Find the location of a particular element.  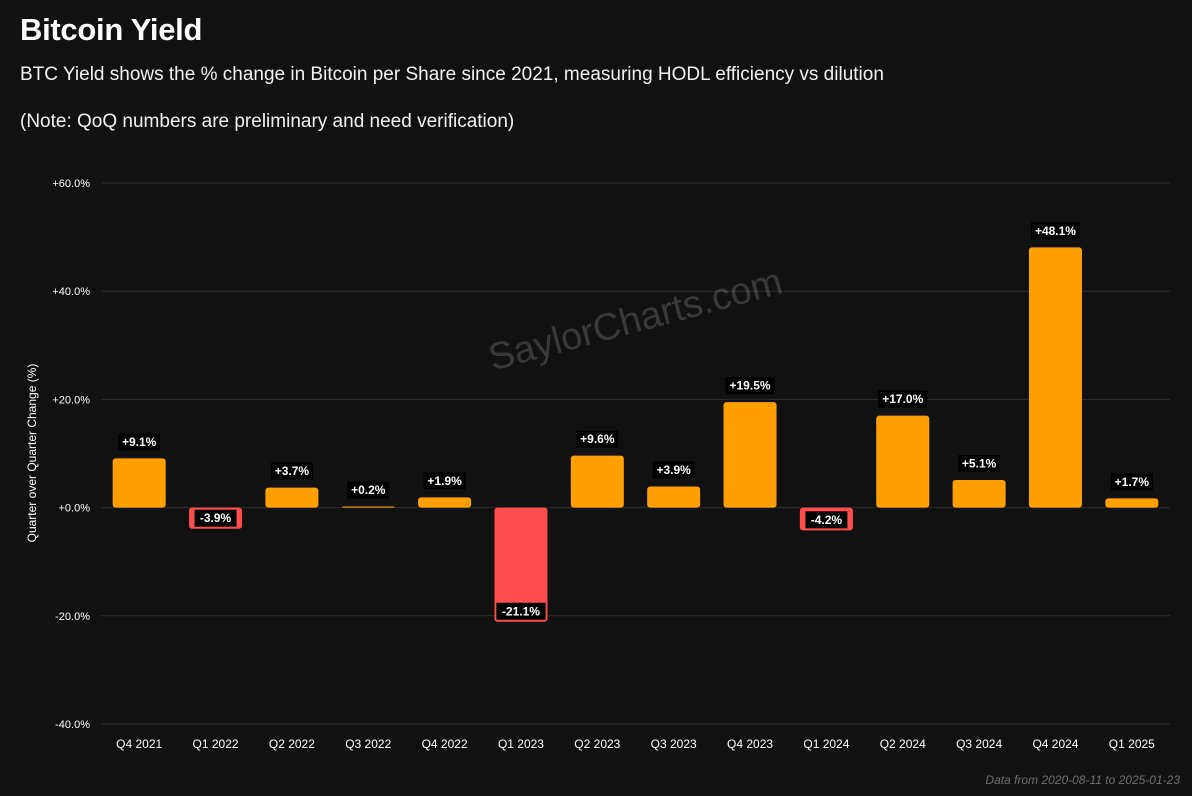

bar-q4-2021 is located at coordinates (139, 483).